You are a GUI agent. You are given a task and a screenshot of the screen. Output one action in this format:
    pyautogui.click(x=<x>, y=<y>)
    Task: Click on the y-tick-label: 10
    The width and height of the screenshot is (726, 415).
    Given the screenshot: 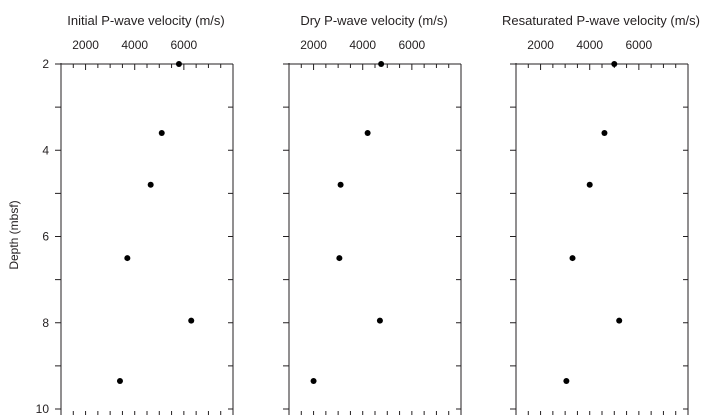 What is the action you would take?
    pyautogui.click(x=43, y=408)
    